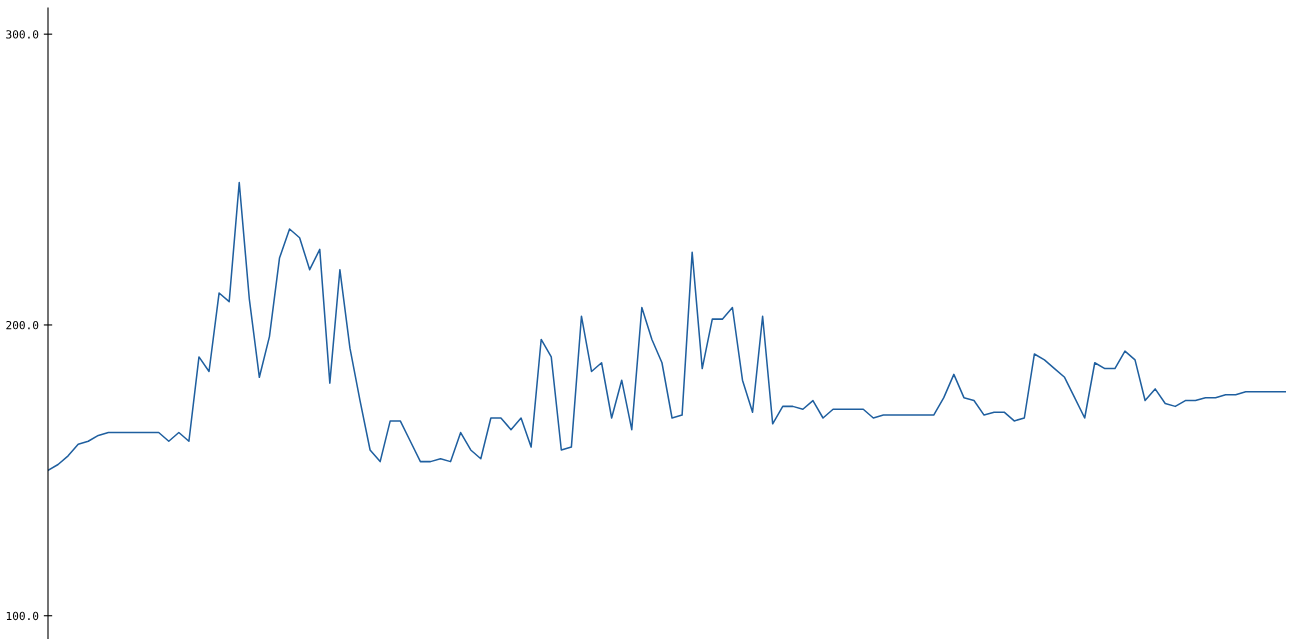 This screenshot has height=639, width=1289. Describe the element at coordinates (22, 616) in the screenshot. I see `y-tick-label: 100.0` at that location.